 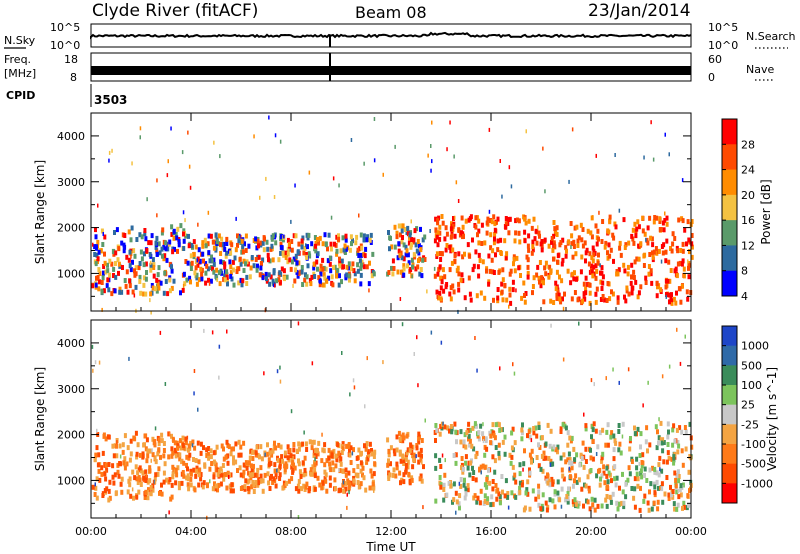 I want to click on colorbar-tick-label: 12, so click(x=748, y=245).